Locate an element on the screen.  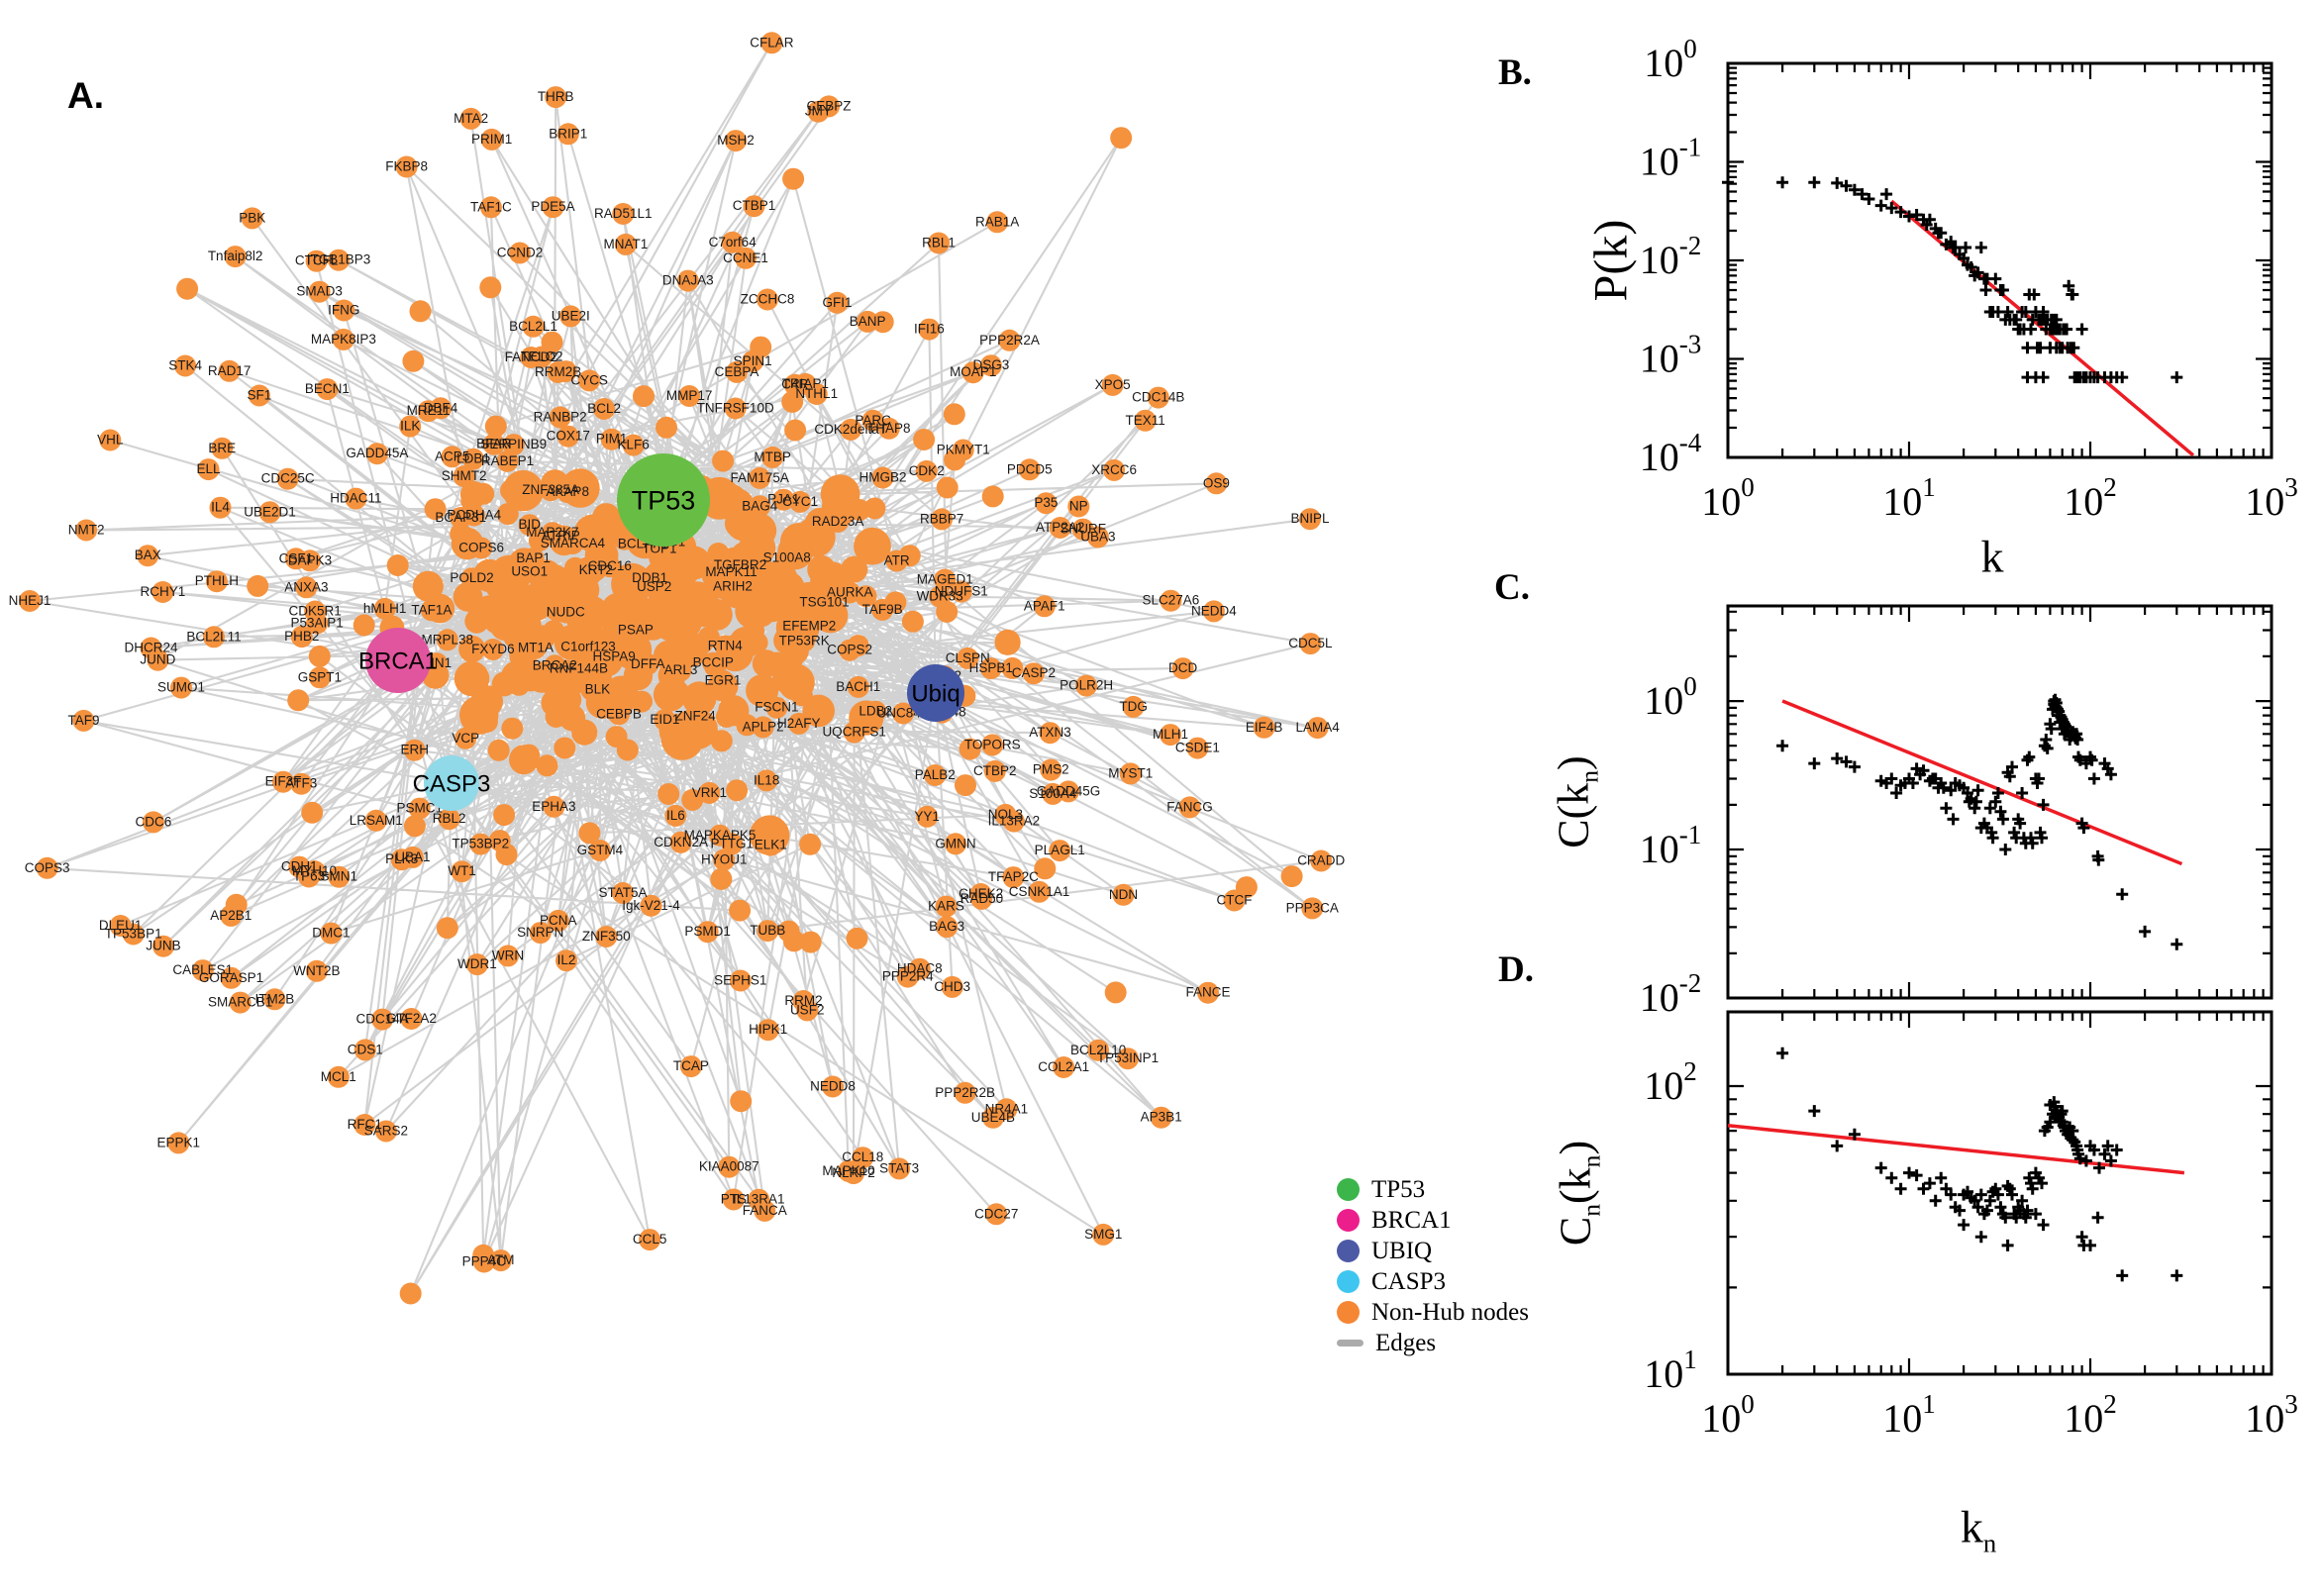
gene-label: DAPK3 is located at coordinates (310, 559).